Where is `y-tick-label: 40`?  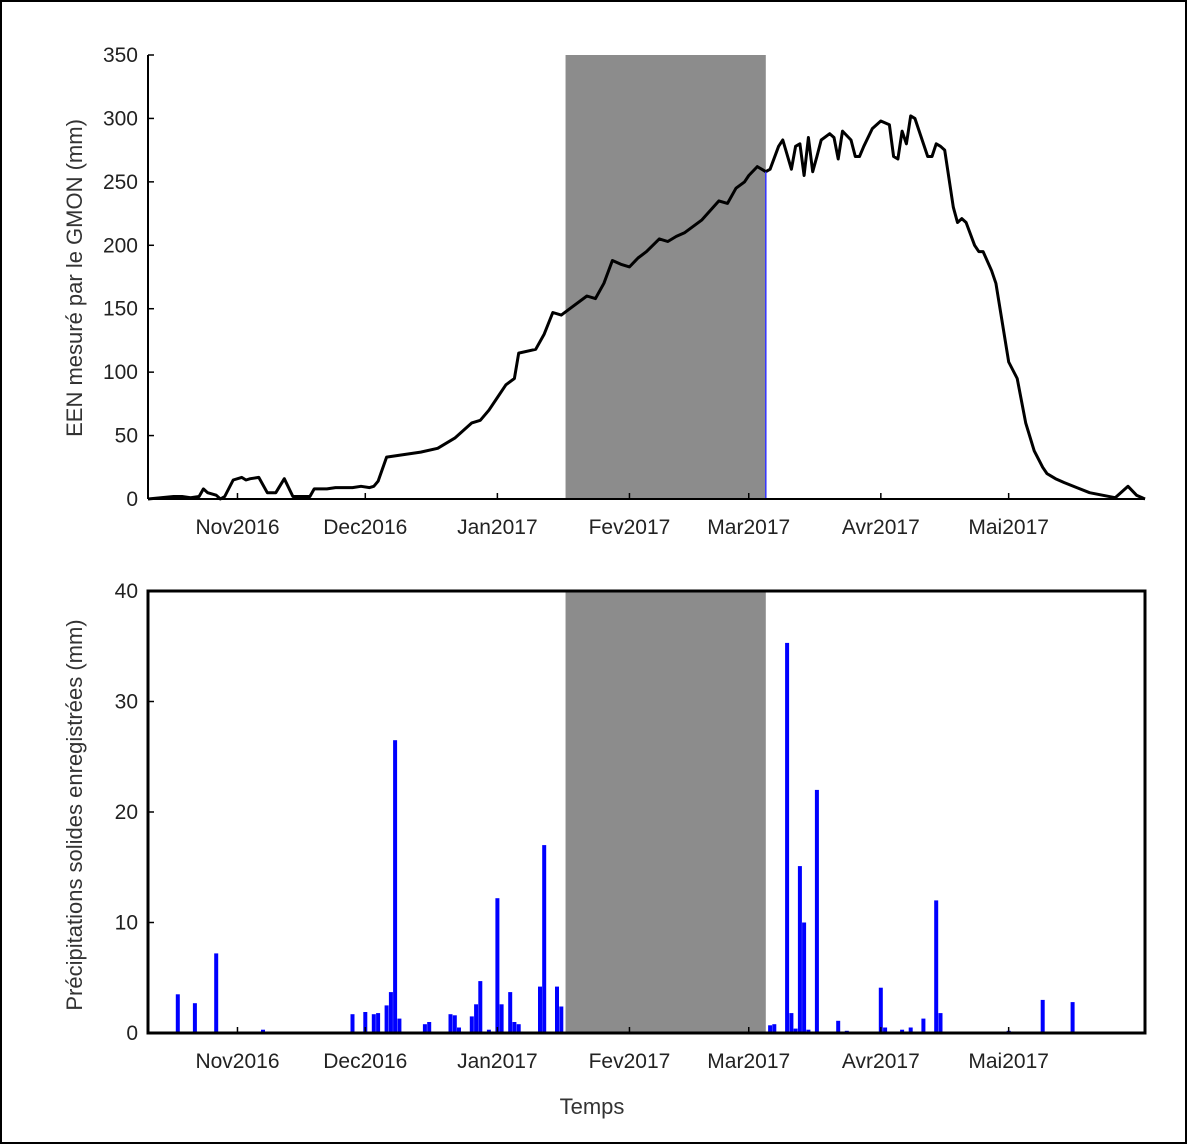 y-tick-label: 40 is located at coordinates (126, 591).